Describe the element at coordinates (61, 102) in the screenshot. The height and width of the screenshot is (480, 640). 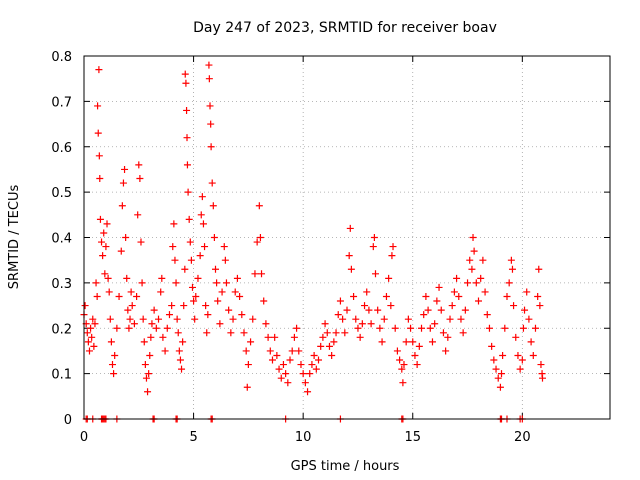
I see `y-tick-label: 0.7` at that location.